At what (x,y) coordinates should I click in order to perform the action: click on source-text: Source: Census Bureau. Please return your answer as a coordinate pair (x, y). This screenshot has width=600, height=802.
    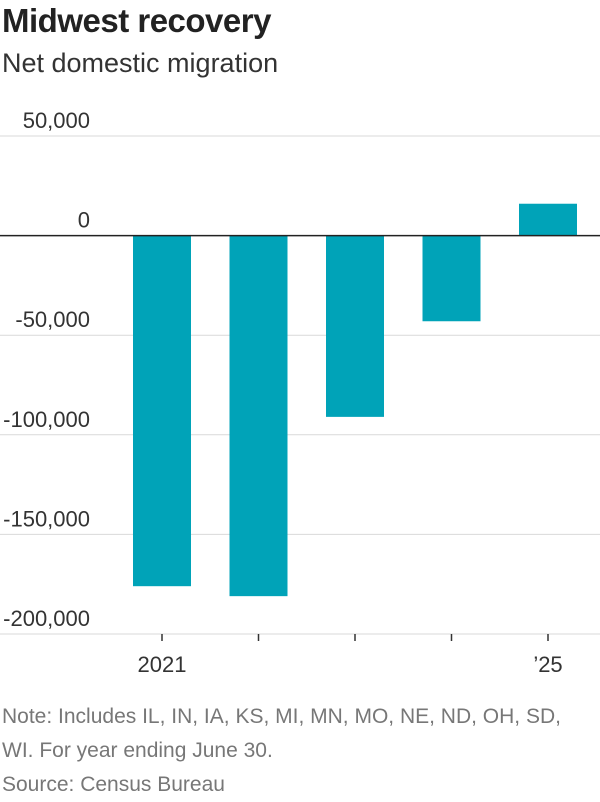
    Looking at the image, I should click on (113, 784).